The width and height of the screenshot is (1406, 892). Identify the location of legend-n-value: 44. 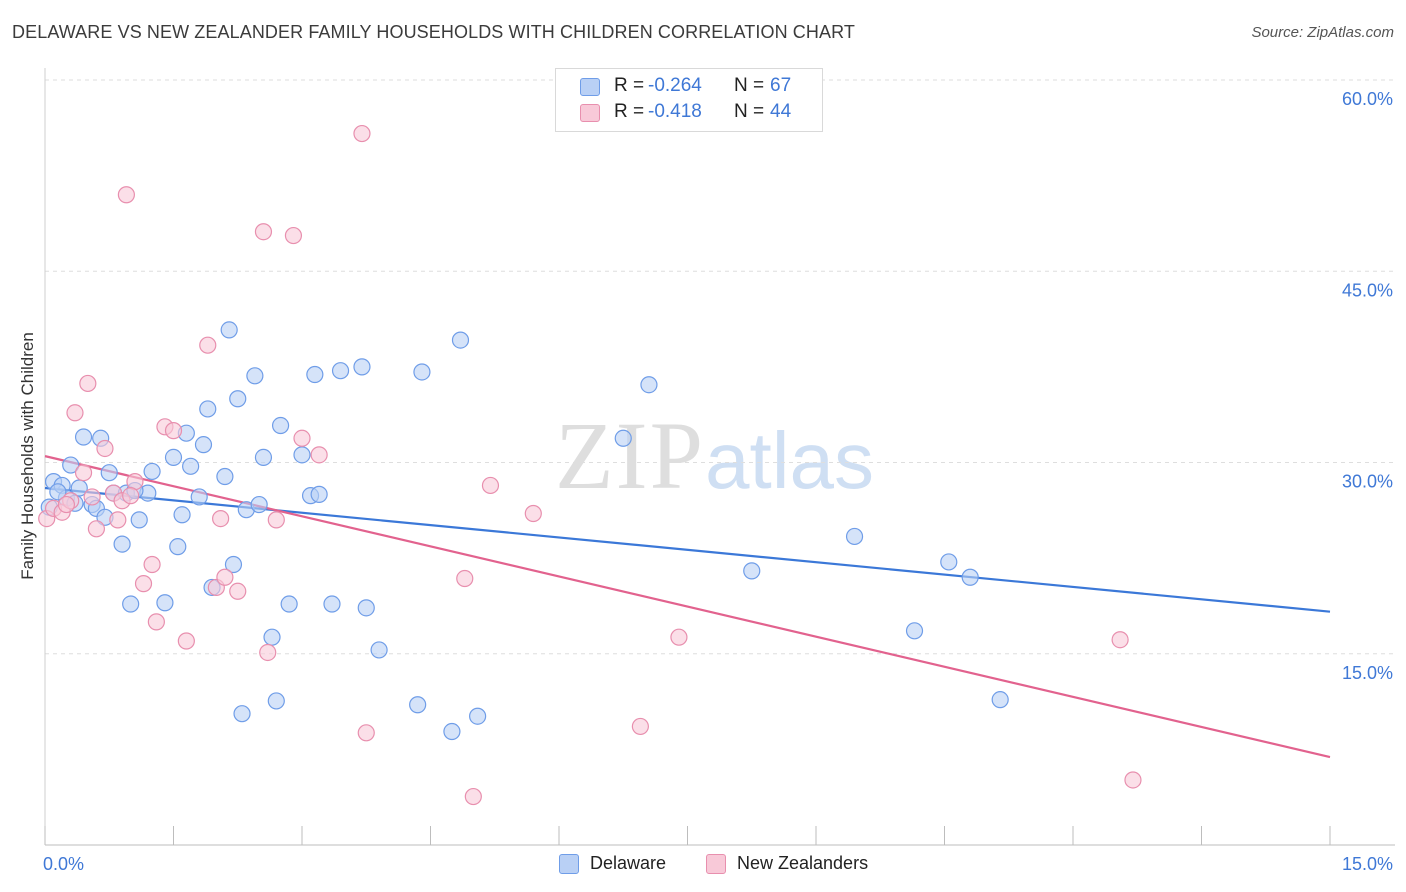
(781, 111).